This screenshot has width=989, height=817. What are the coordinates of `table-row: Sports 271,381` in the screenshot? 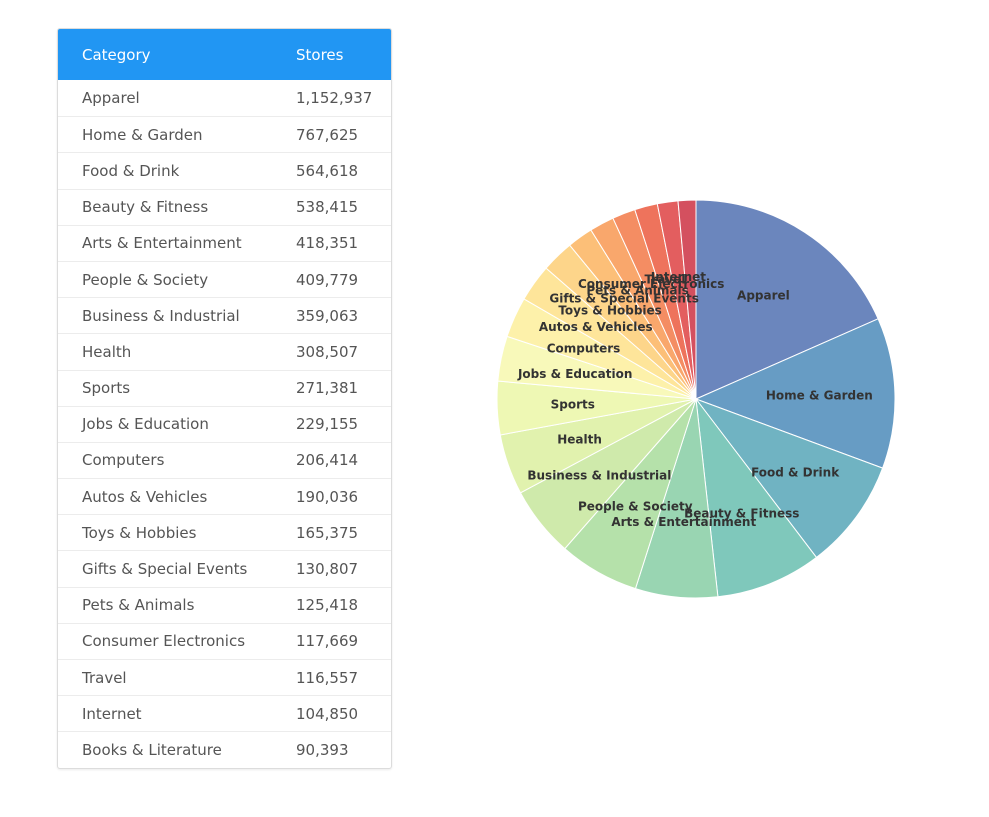 It's located at (224, 387).